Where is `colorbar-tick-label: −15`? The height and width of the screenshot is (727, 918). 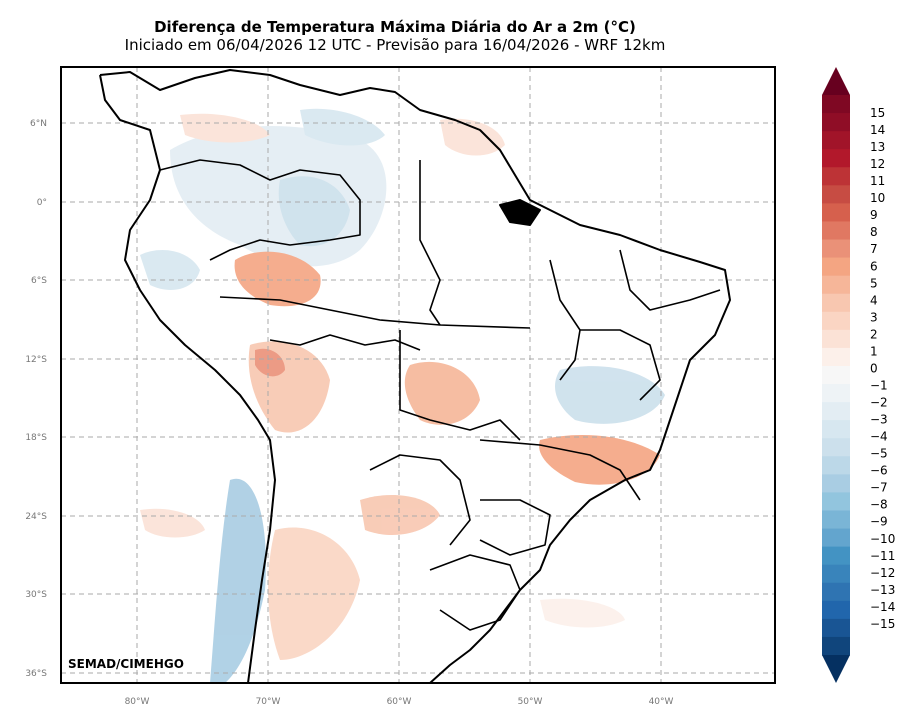
colorbar-tick-label: −15 is located at coordinates (882, 624).